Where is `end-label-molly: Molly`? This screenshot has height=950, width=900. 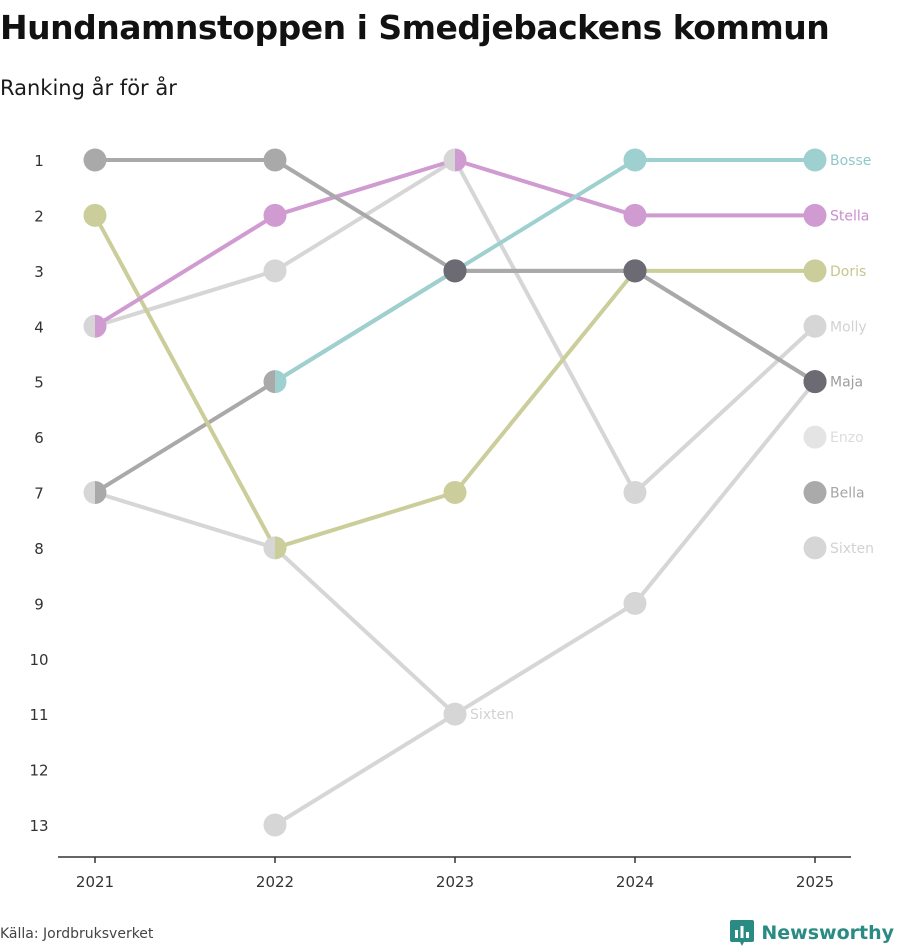
end-label-molly: Molly is located at coordinates (848, 327).